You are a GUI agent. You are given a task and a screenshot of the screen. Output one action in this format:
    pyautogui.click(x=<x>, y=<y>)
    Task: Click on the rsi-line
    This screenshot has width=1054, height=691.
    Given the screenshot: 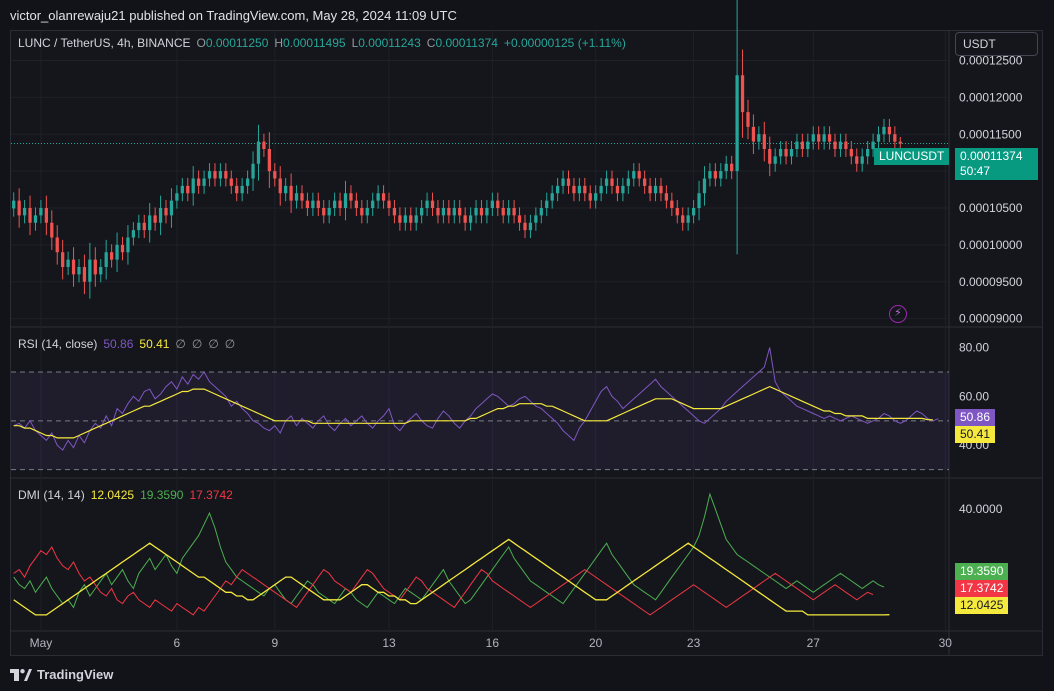 What is the action you would take?
    pyautogui.click(x=476, y=399)
    